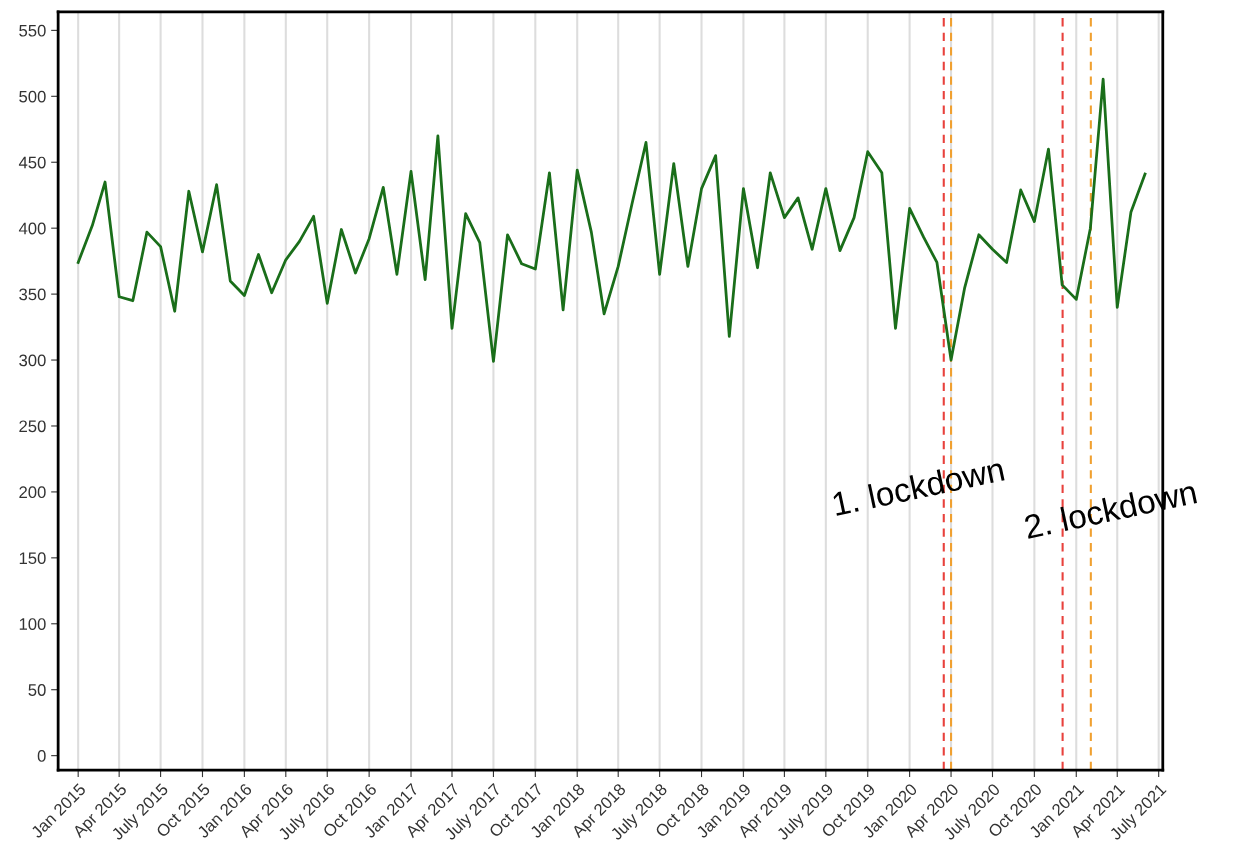  What do you see at coordinates (32, 492) in the screenshot?
I see `y-tick-label: 200` at bounding box center [32, 492].